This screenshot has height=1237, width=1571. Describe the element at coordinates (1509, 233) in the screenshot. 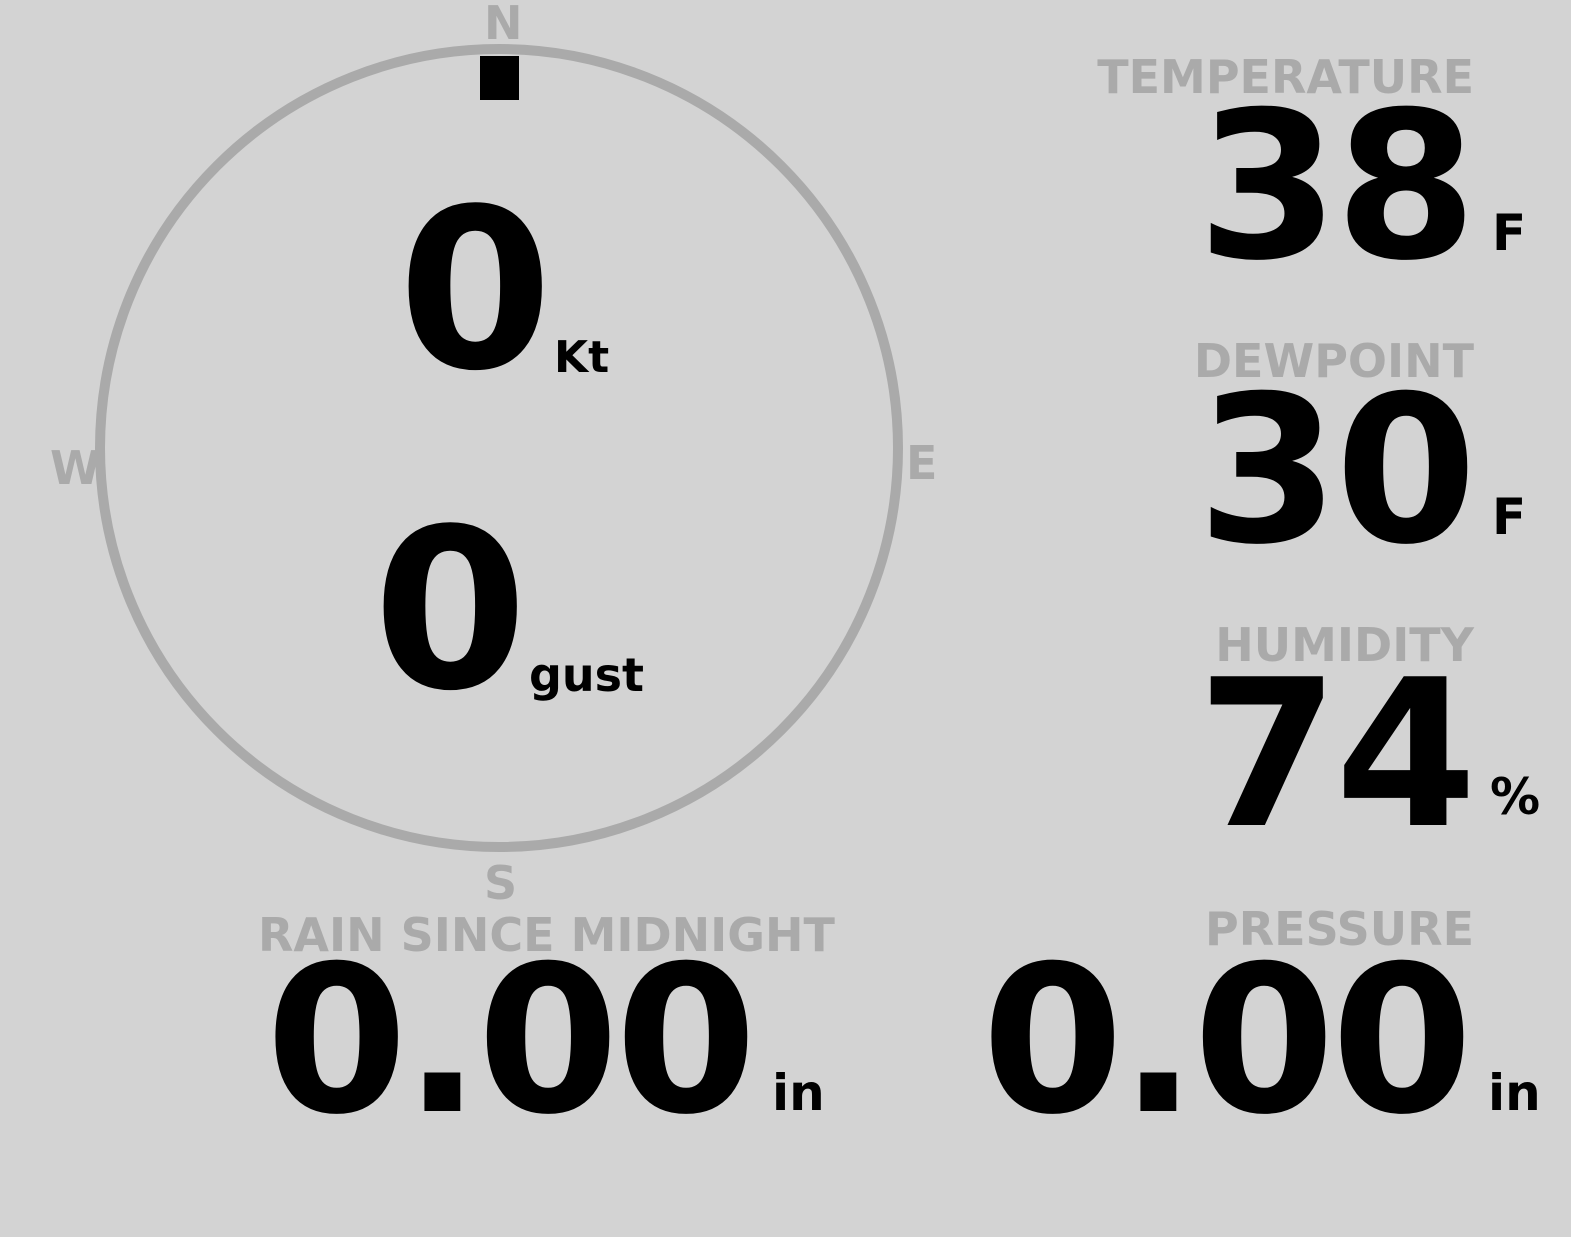

I see `temperature-unit: F` at that location.